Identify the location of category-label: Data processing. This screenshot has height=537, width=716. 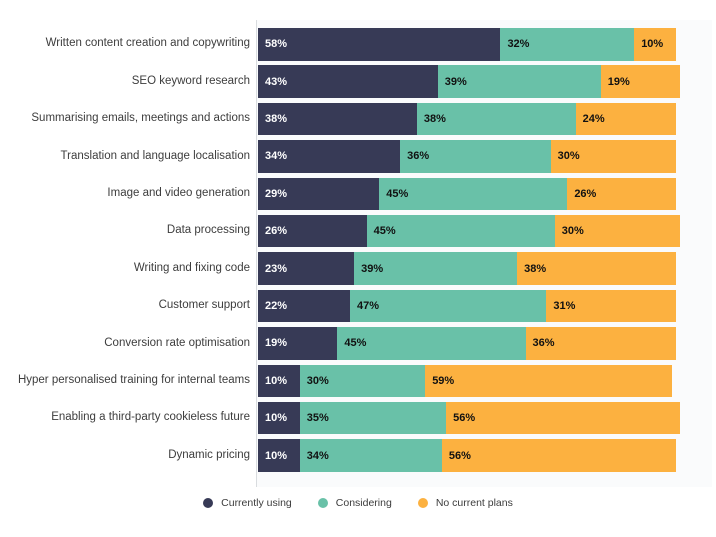
(208, 230).